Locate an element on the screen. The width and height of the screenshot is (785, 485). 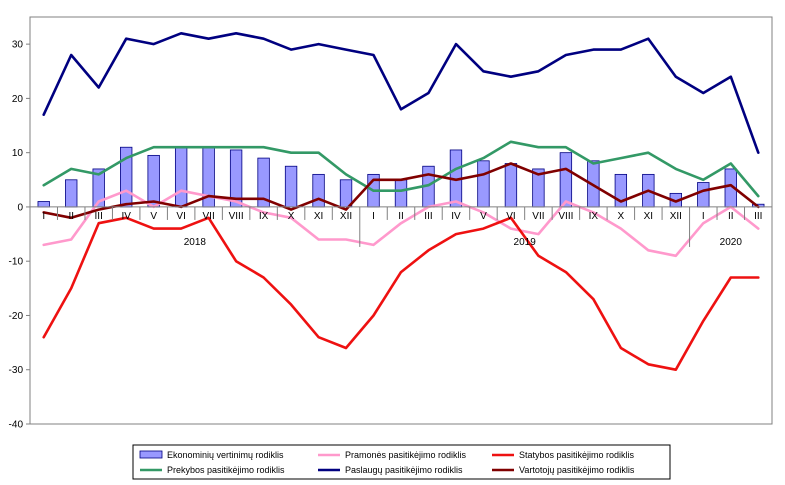
legend-box is located at coordinates (401, 462).